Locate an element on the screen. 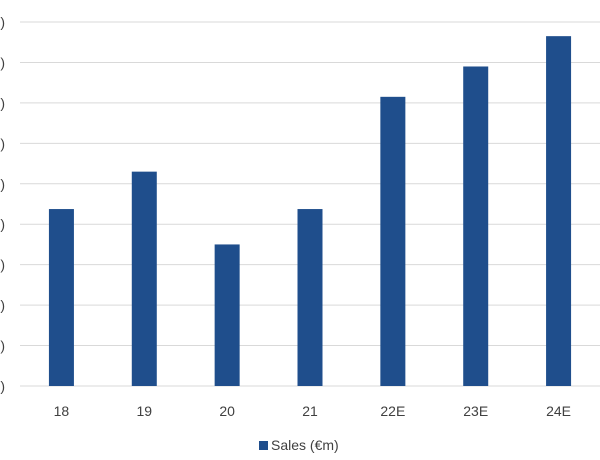  x-axis-tick-labels: 18 19 20 21 22E 23E 24E is located at coordinates (312, 411).